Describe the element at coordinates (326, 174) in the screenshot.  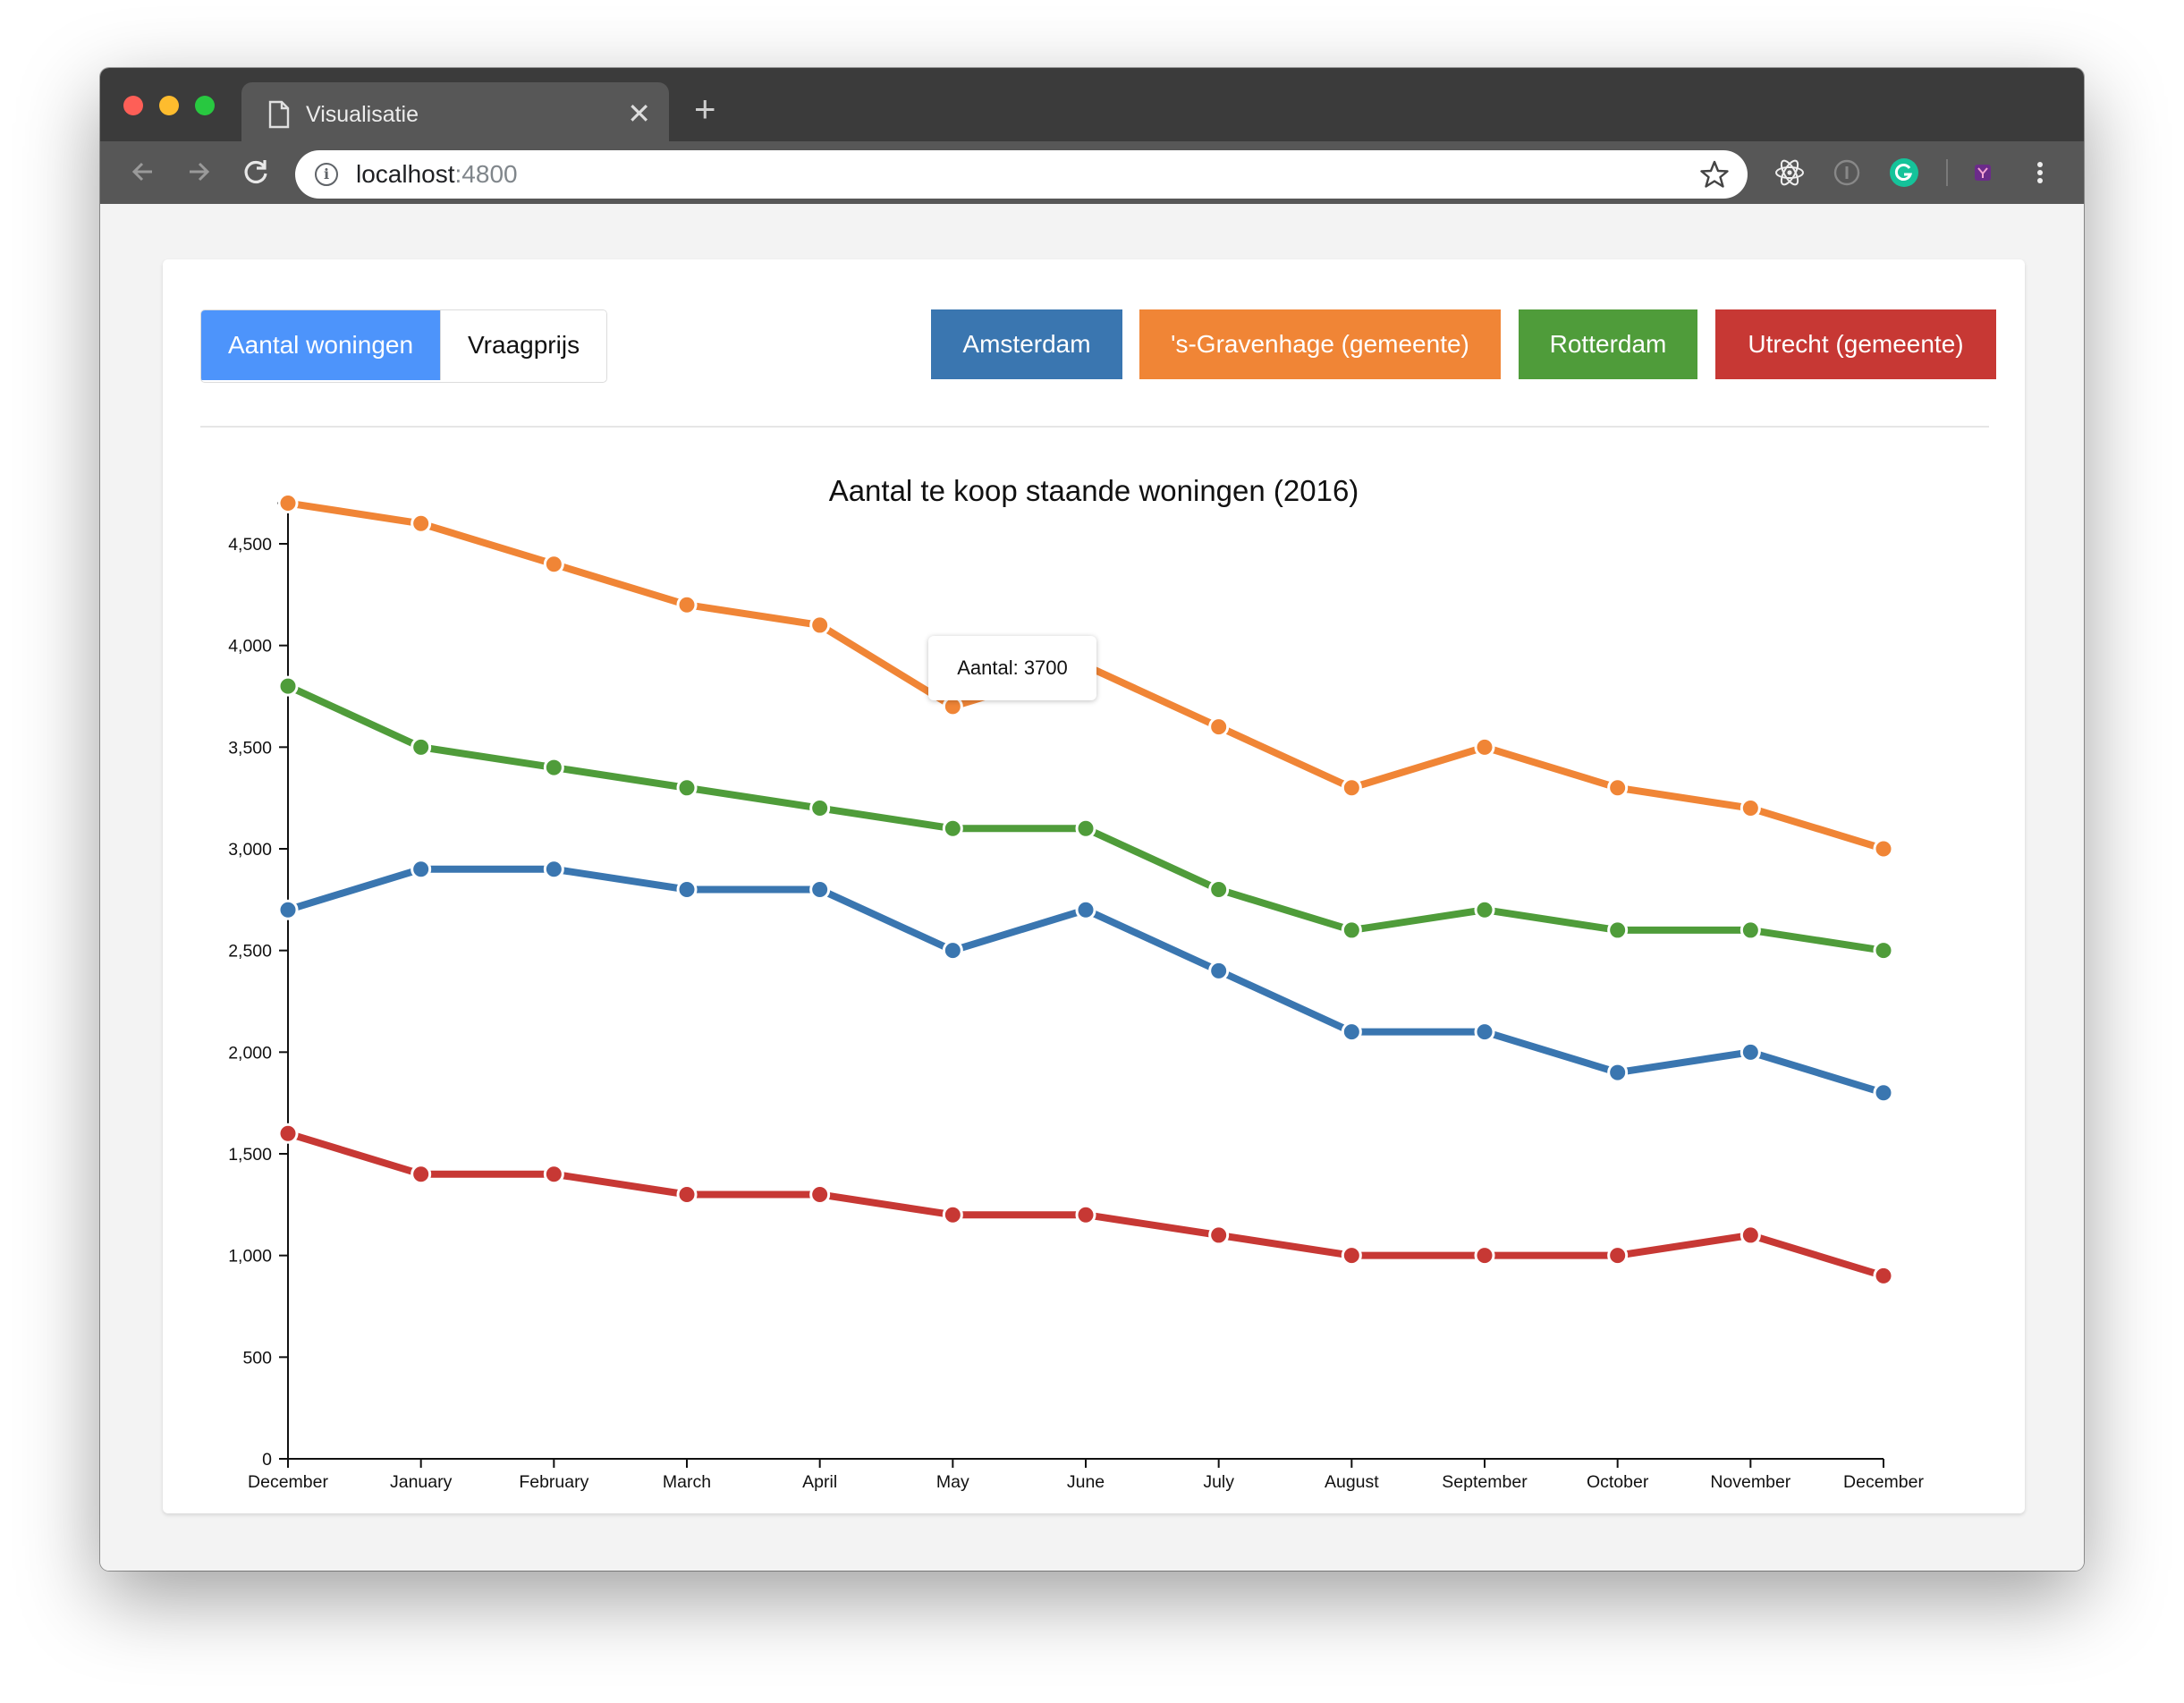
I see `site-info-icon: i` at that location.